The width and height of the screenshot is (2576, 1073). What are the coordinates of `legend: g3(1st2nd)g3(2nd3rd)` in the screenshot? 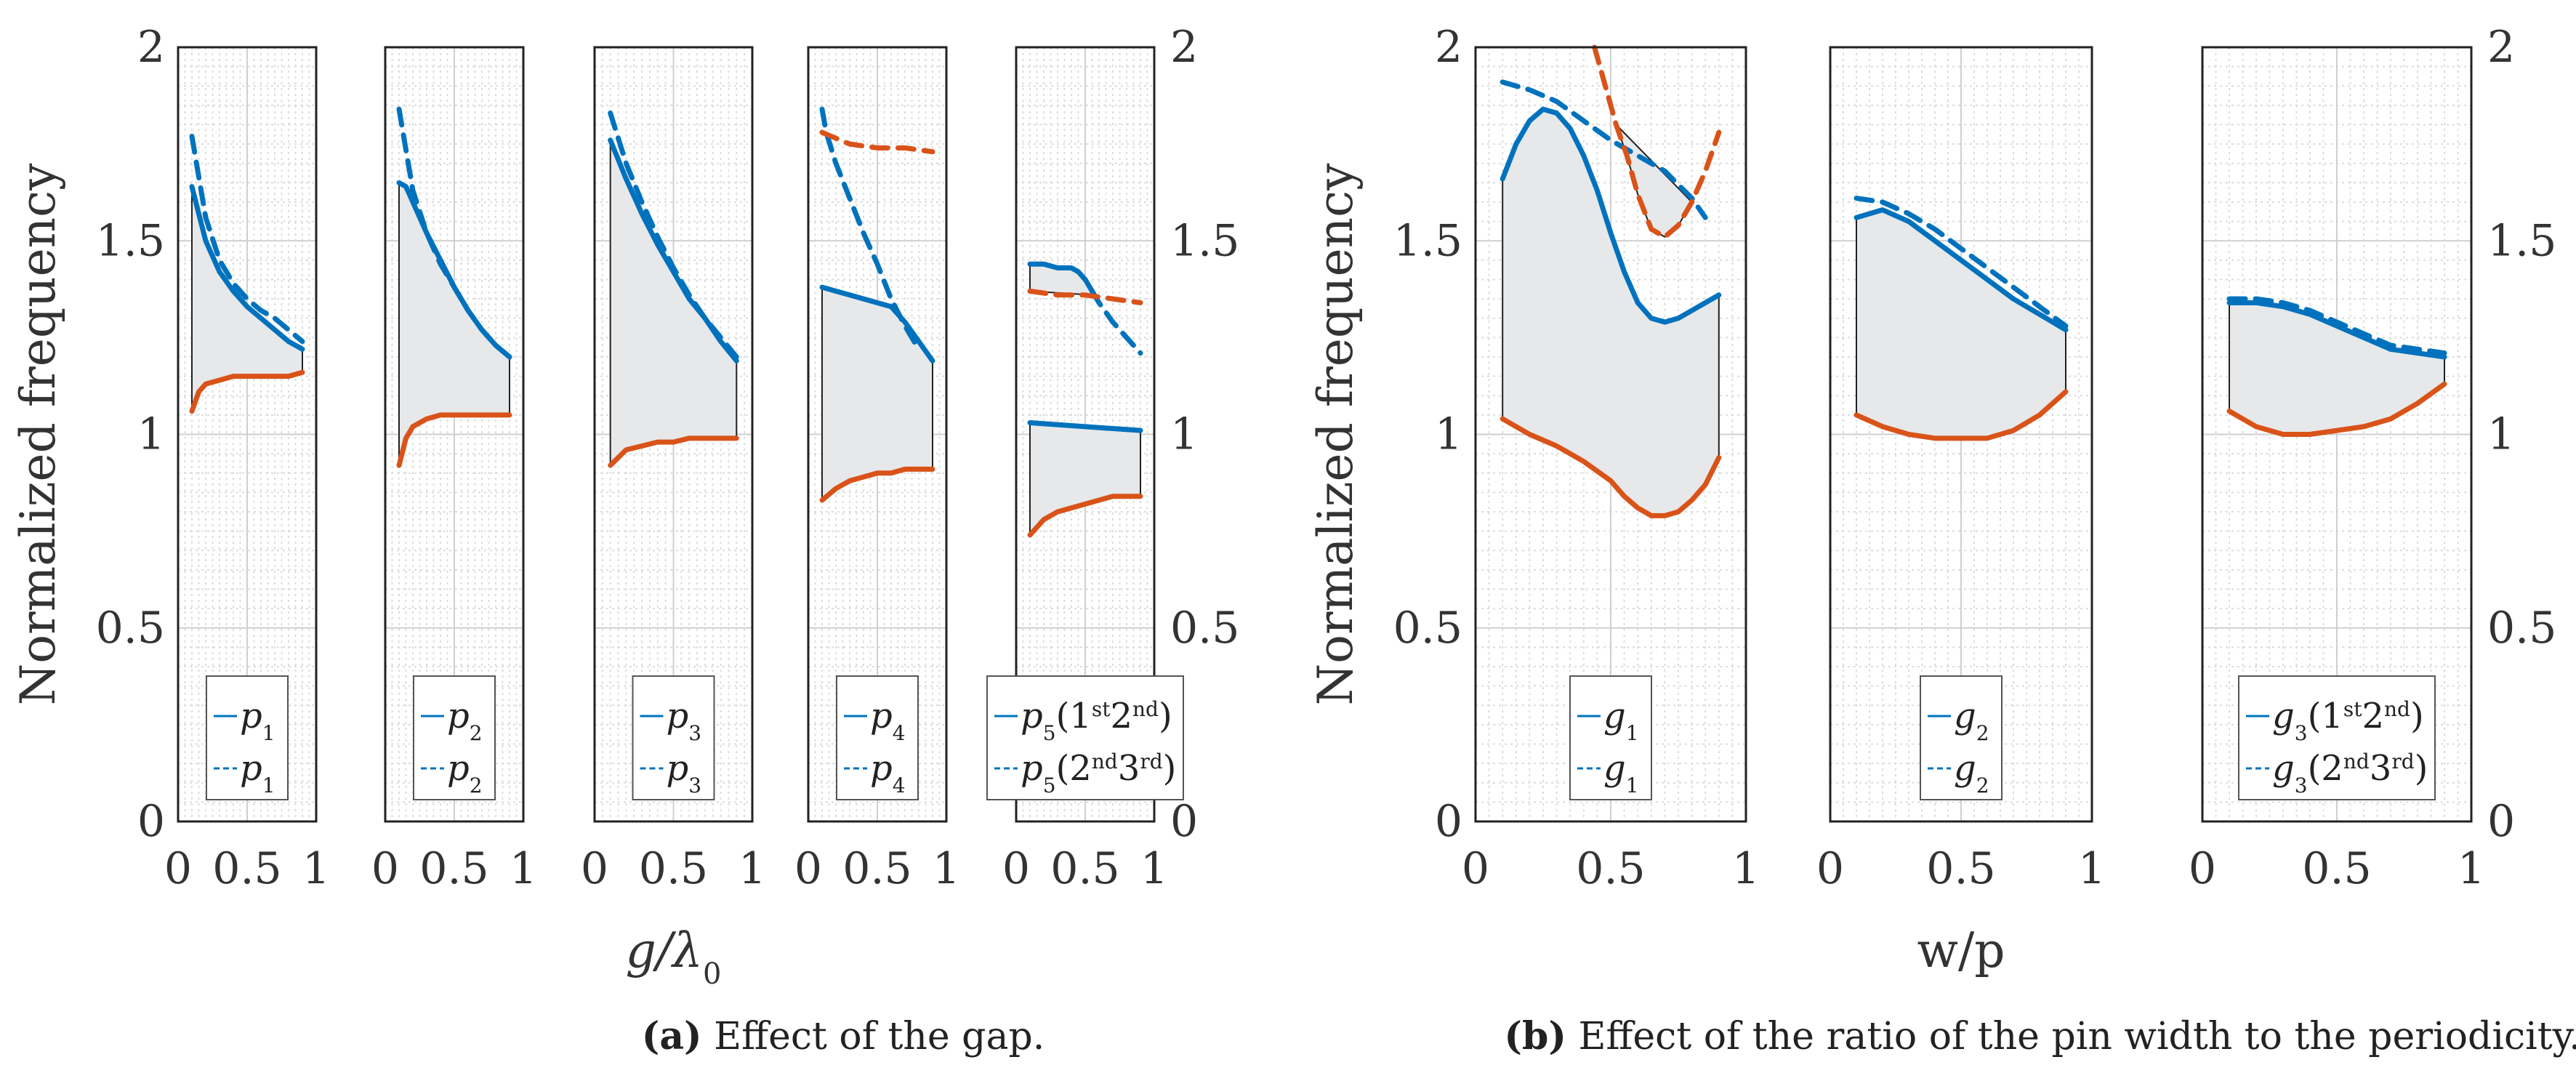 It's located at (2337, 737).